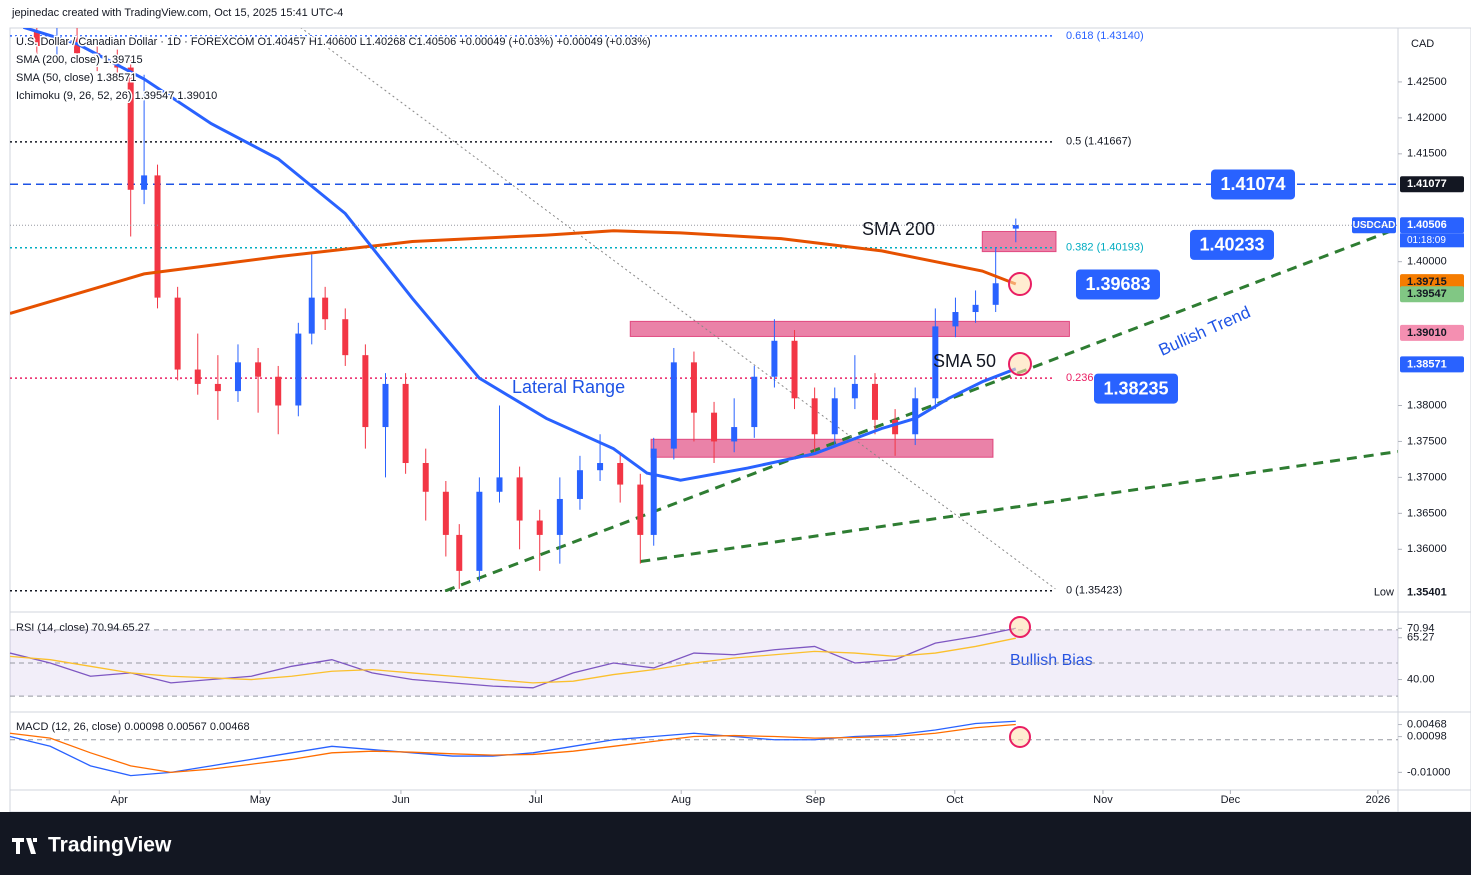  Describe the element at coordinates (1427, 405) in the screenshot. I see `y-tick-label: 1.38000` at that location.